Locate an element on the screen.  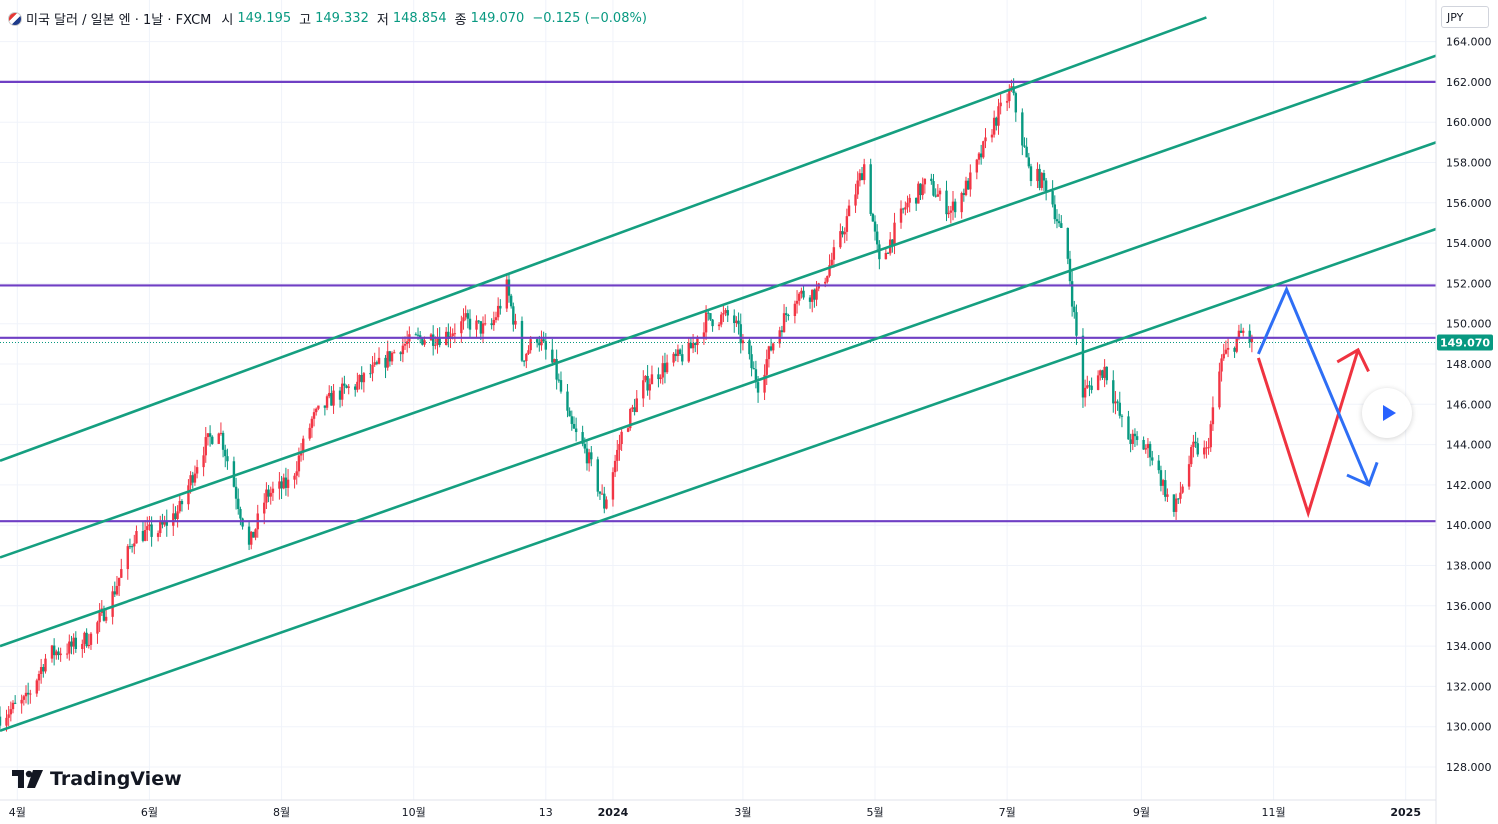
projection-arrow-red is located at coordinates (1308, 434).